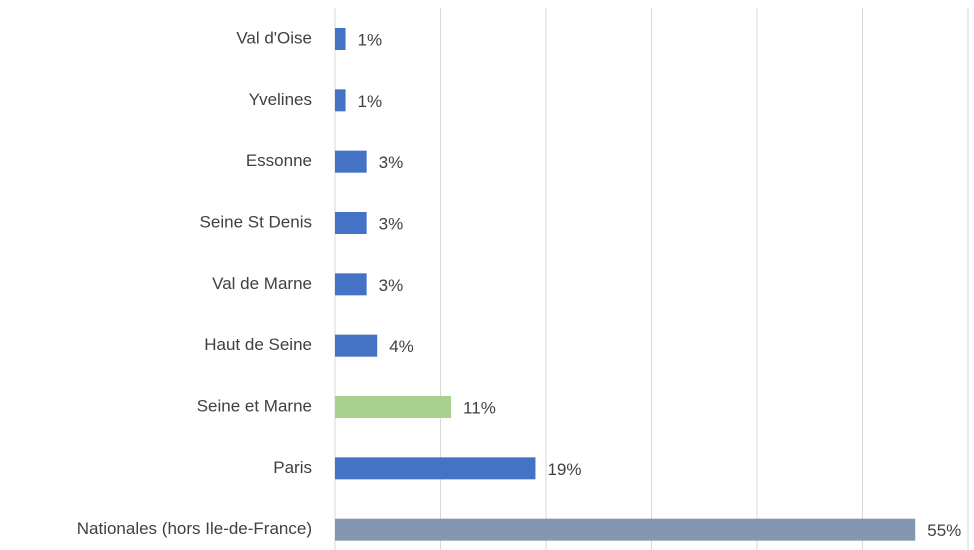 The height and width of the screenshot is (550, 974). Describe the element at coordinates (254, 405) in the screenshot. I see `category-label: Seine et Marne` at that location.